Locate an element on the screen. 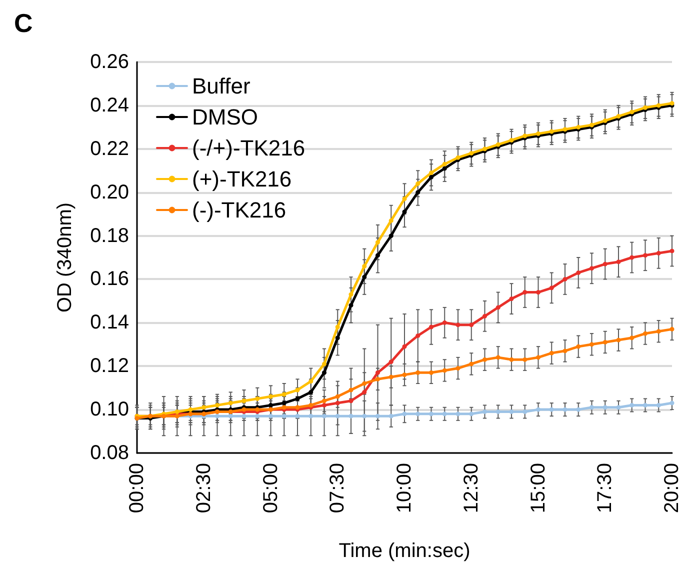 This screenshot has height=585, width=693. y-tick-label: 0.20 is located at coordinates (109, 192).